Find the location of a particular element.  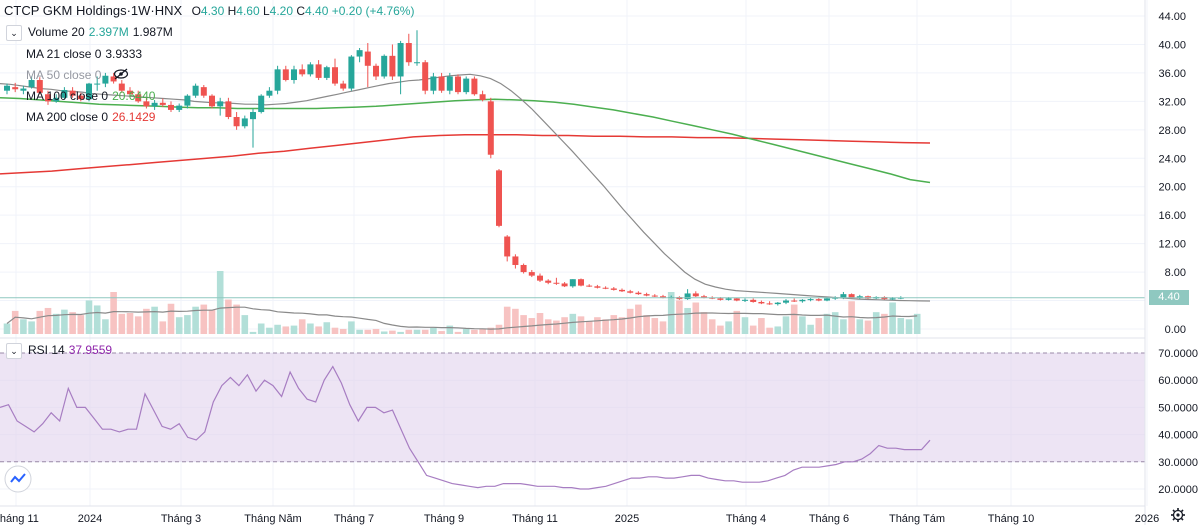

time-tick-label: Tháng 4 is located at coordinates (746, 519).